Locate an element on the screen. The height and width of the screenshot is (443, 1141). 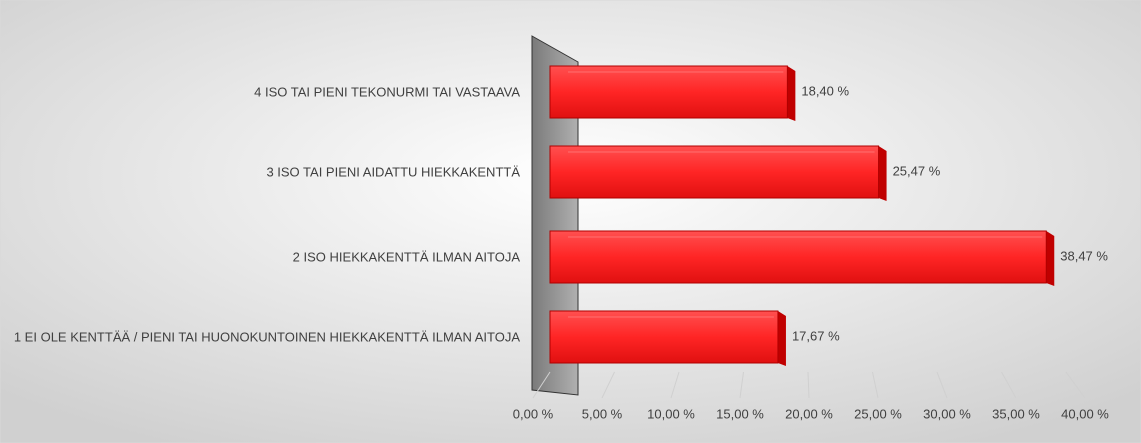
x-tick-label: 25,00 % is located at coordinates (878, 413).